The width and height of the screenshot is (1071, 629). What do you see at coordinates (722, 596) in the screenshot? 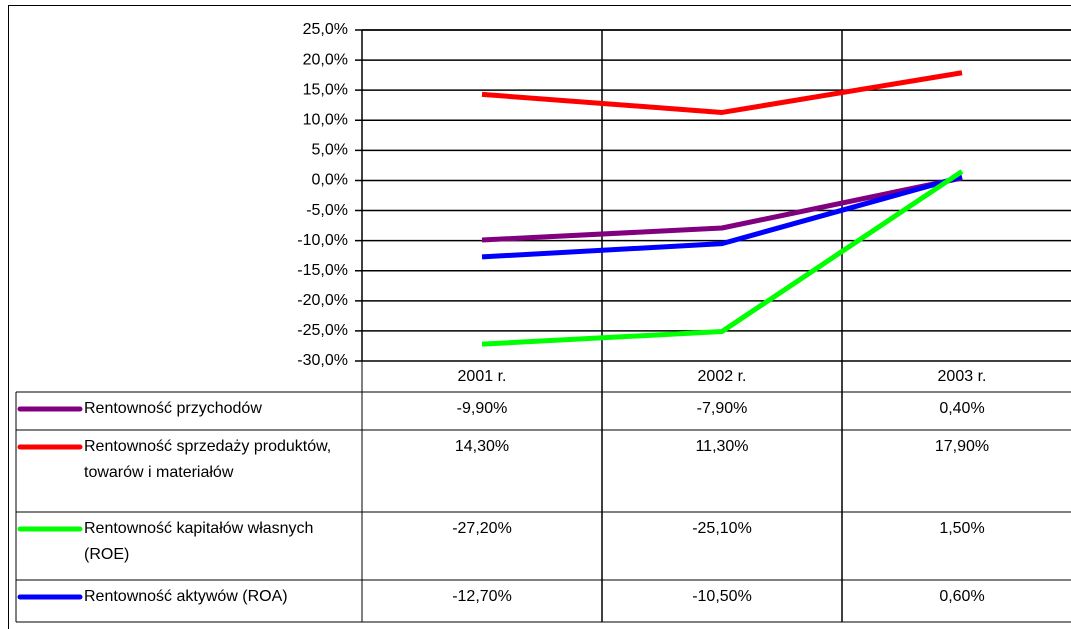
I see `table-value: -10,50%` at bounding box center [722, 596].